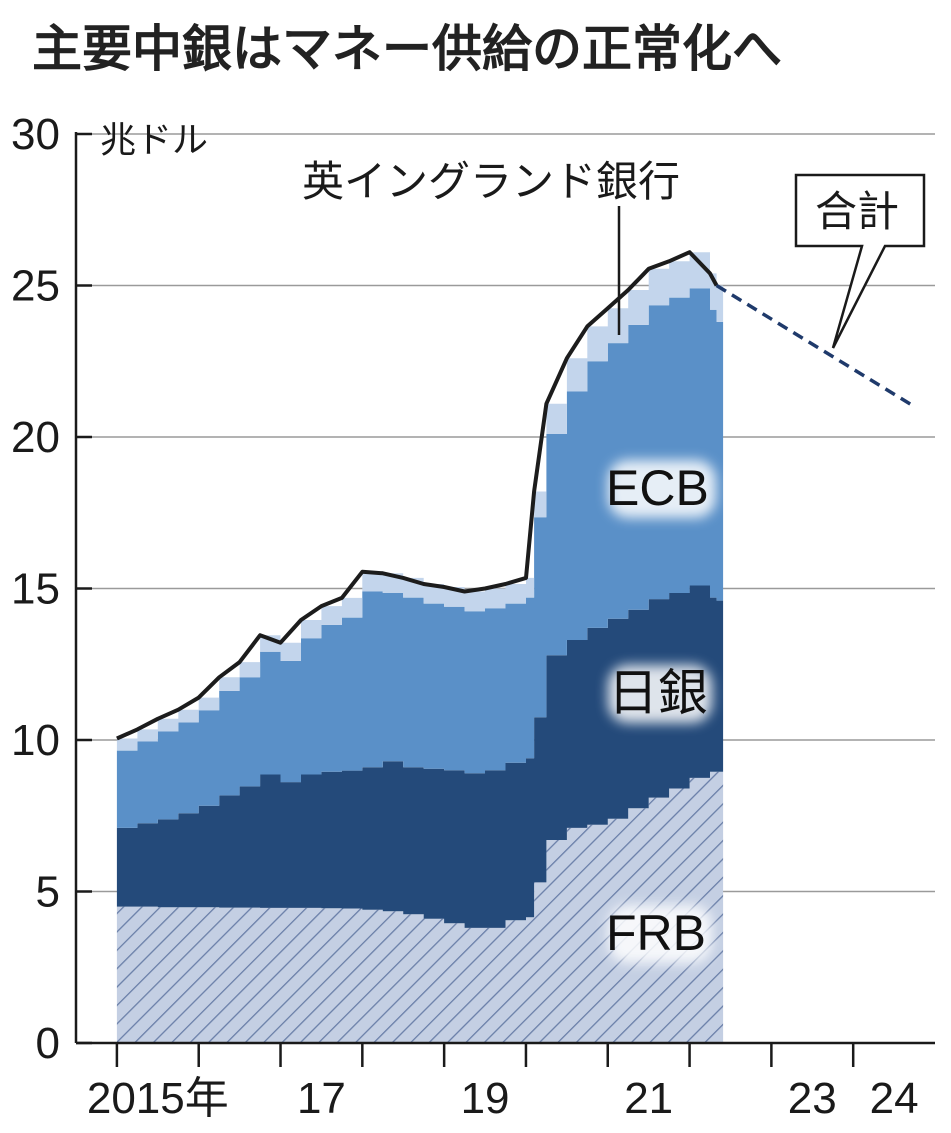 The image size is (951, 1133). What do you see at coordinates (857, 211) in the screenshot?
I see `series-label-total: 合計` at bounding box center [857, 211].